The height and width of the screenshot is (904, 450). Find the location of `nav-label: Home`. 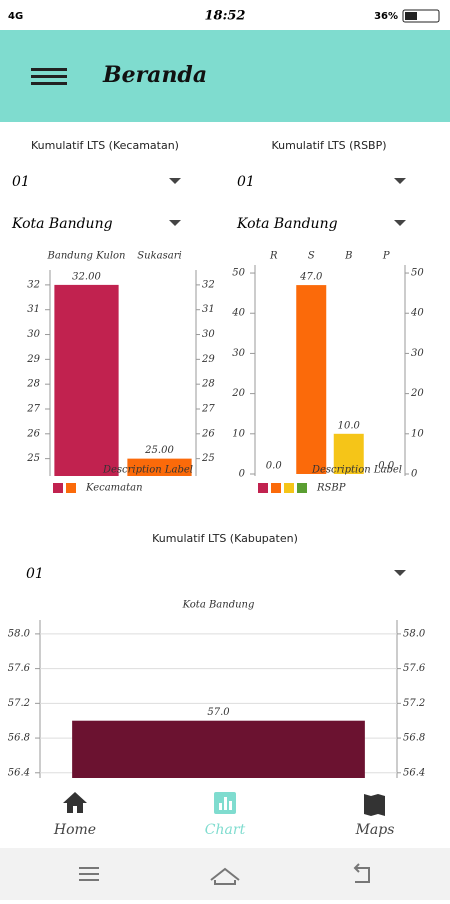

nav-label: Home is located at coordinates (74, 830).